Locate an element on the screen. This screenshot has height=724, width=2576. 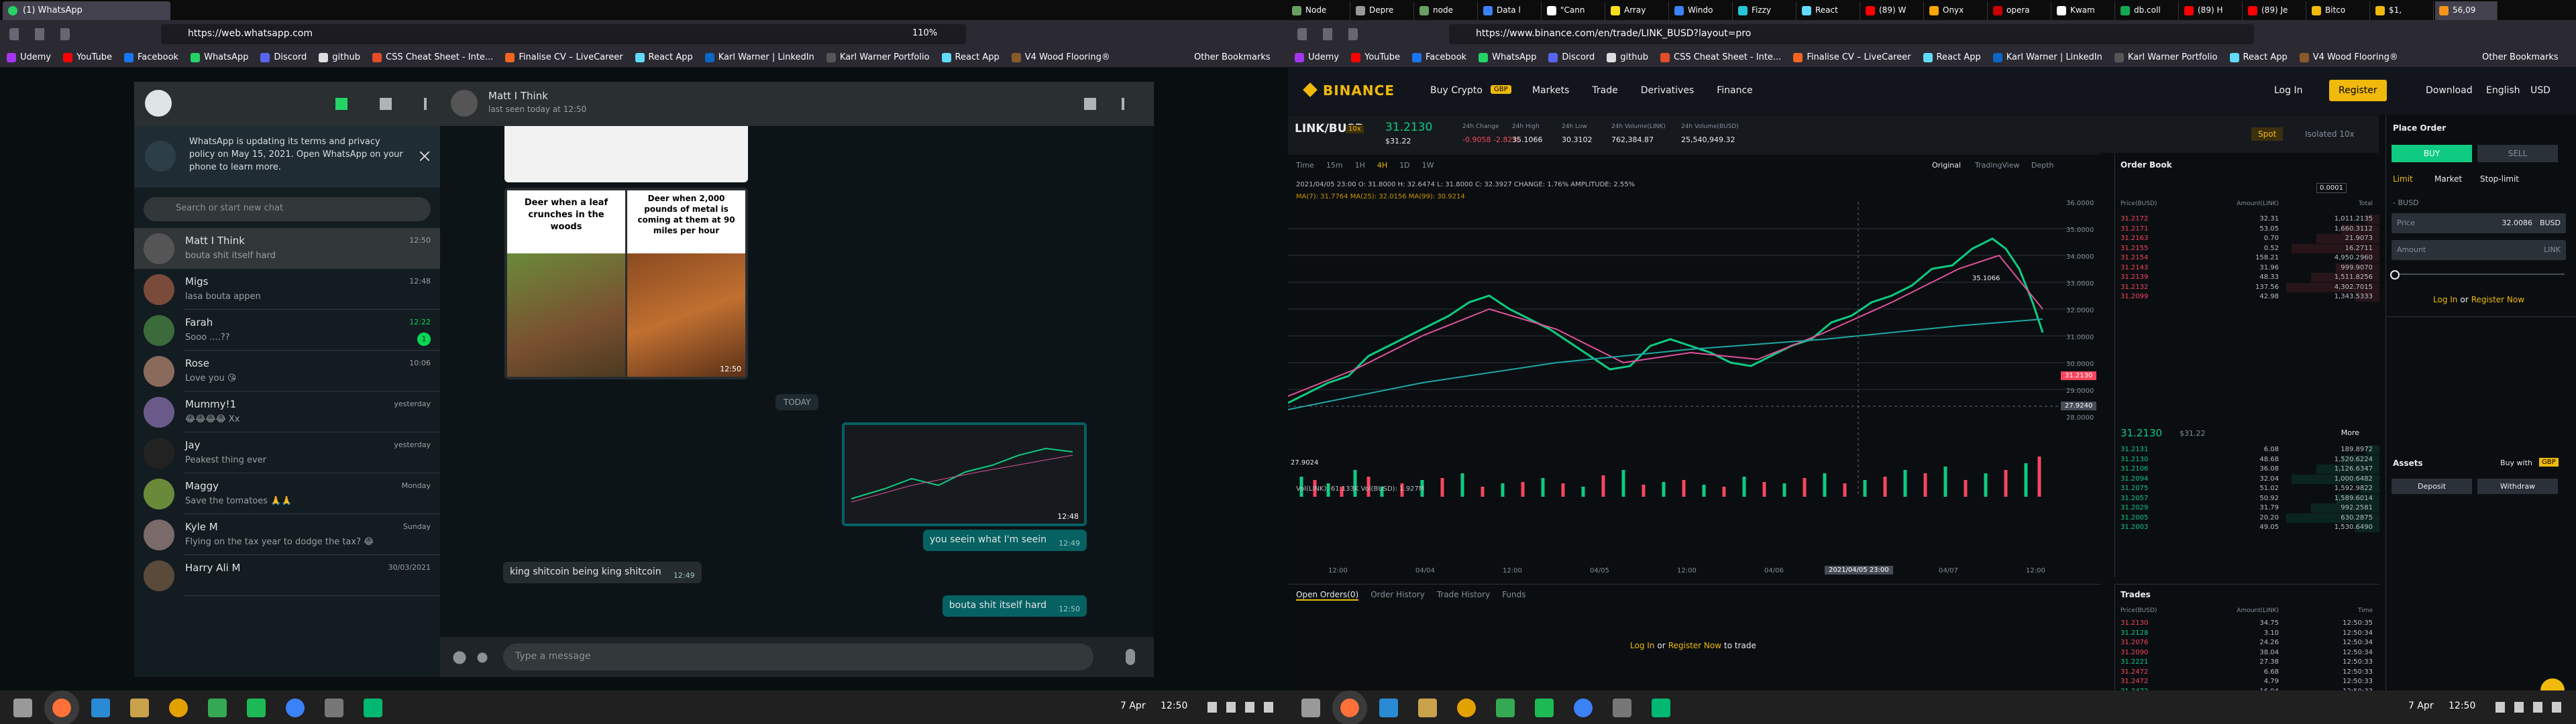
order-login-text: Log In is located at coordinates (2445, 299).